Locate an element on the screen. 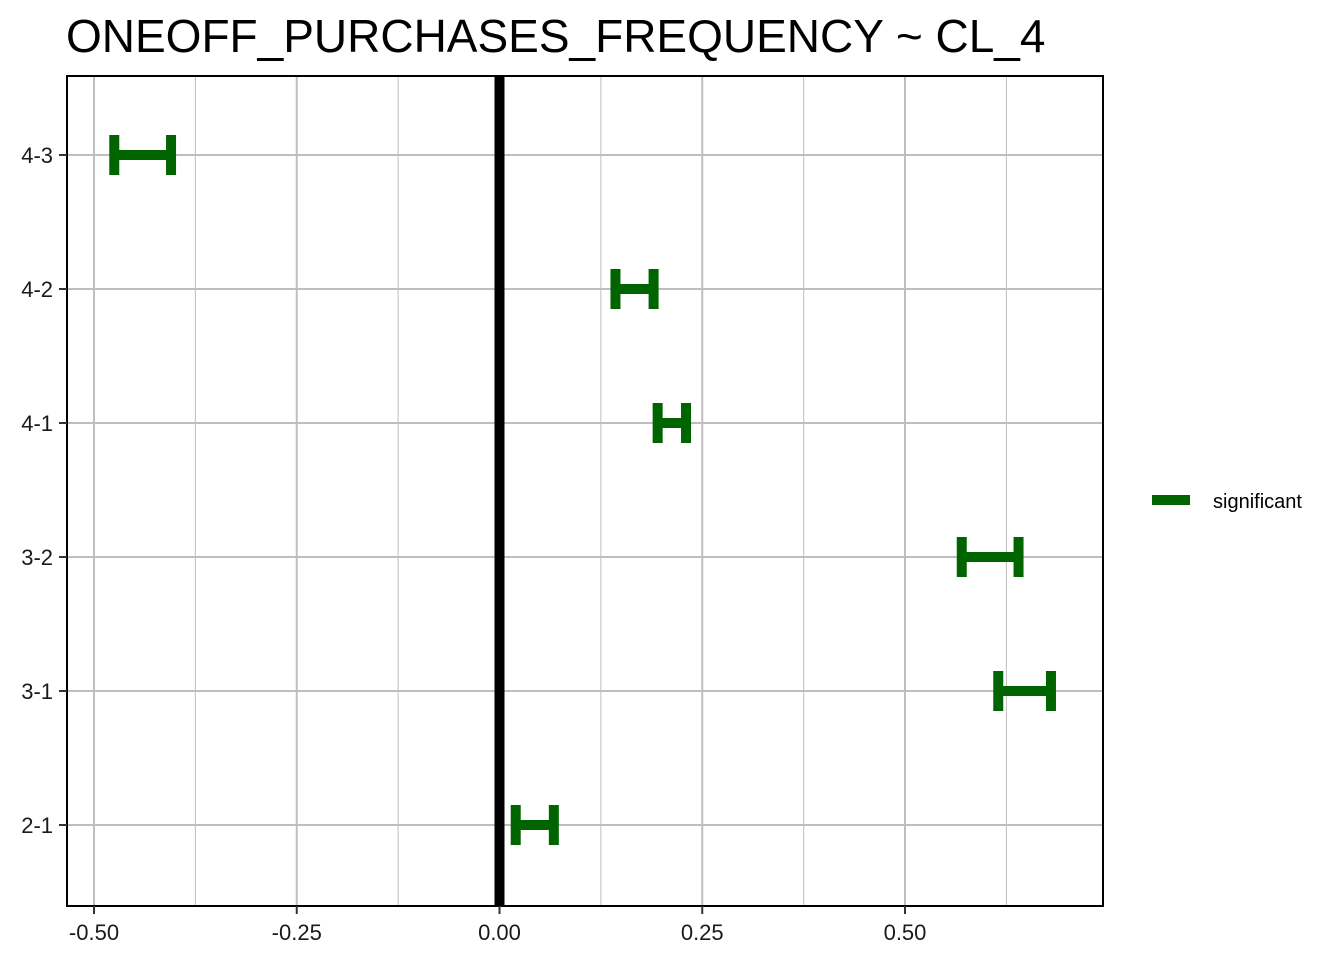  y-axis: 4-3 4-2 4-1 3-2 3-1 2-1 is located at coordinates (44, 490).